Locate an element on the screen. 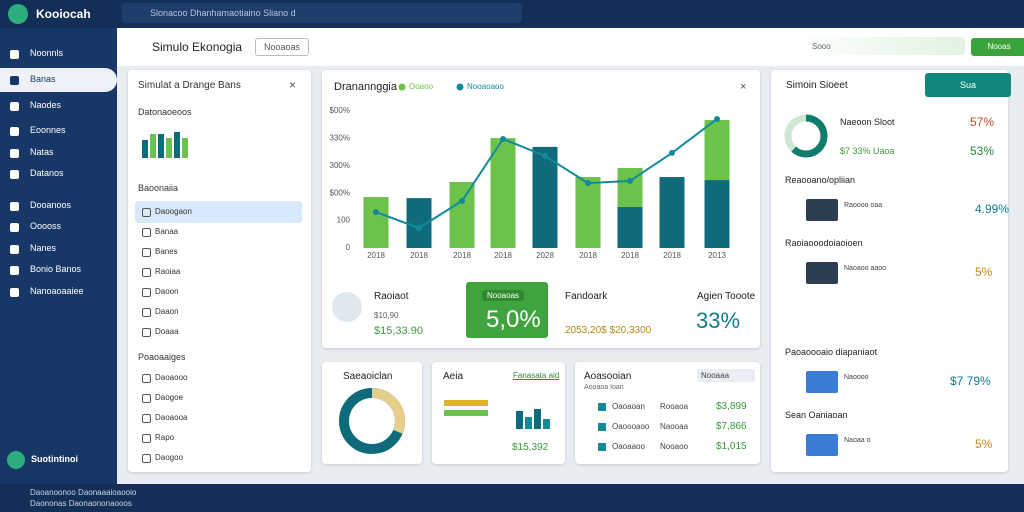 Image resolution: width=1024 pixels, height=512 pixels. list-item: Banaa is located at coordinates (167, 231).